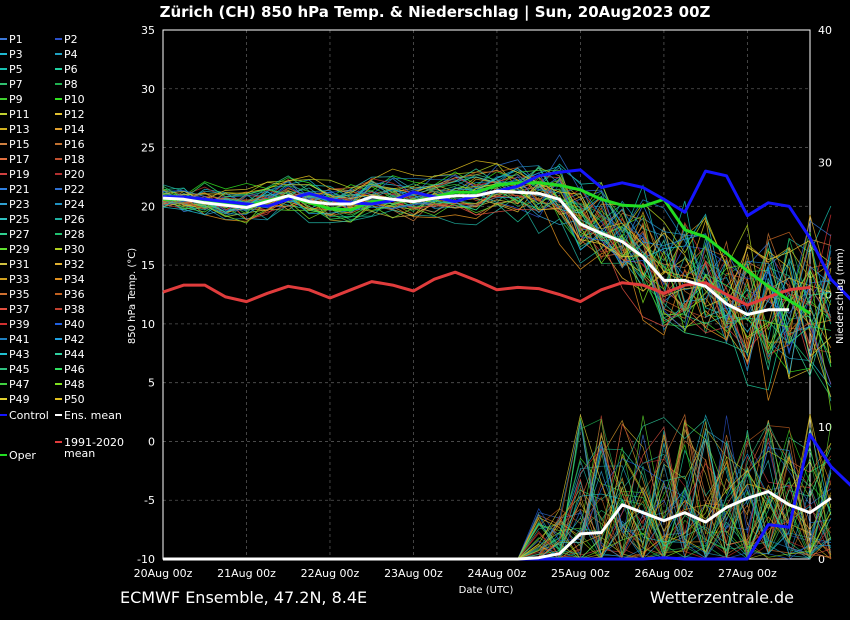 The image size is (850, 620). Describe the element at coordinates (74, 114) in the screenshot. I see `legend-label: P12` at that location.